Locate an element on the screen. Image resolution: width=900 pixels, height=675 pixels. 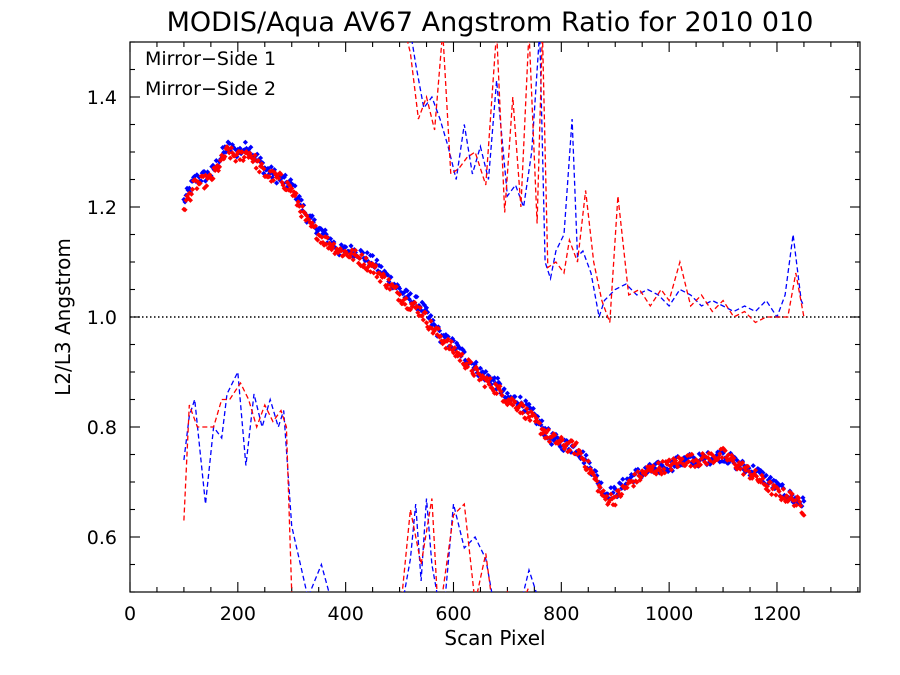
x-tick-label: 0 is located at coordinates (130, 614).